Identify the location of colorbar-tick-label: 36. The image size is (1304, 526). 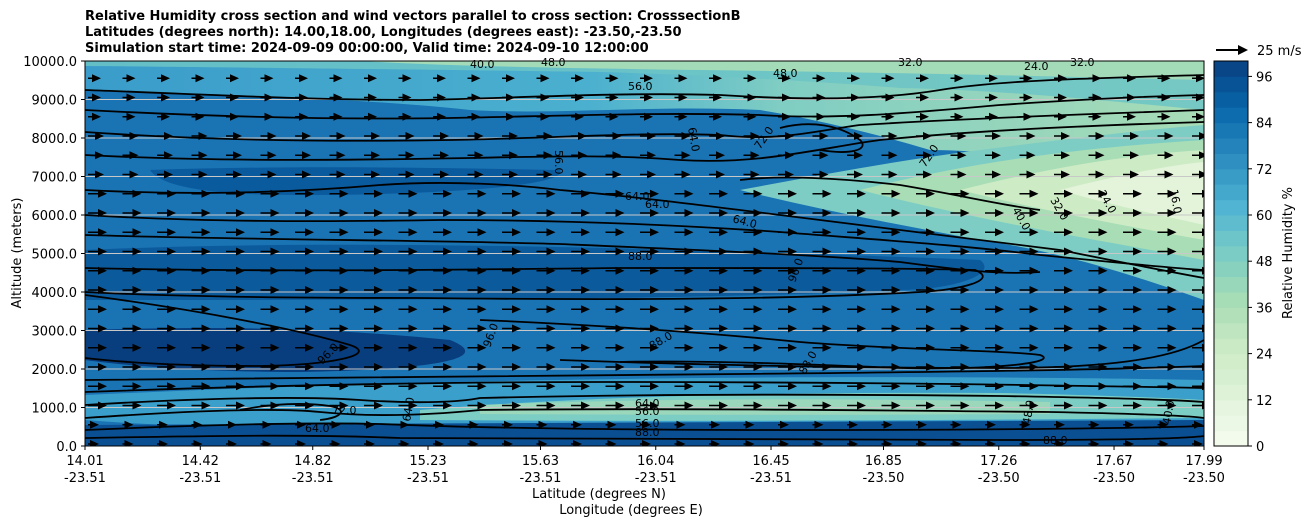
(1264, 308).